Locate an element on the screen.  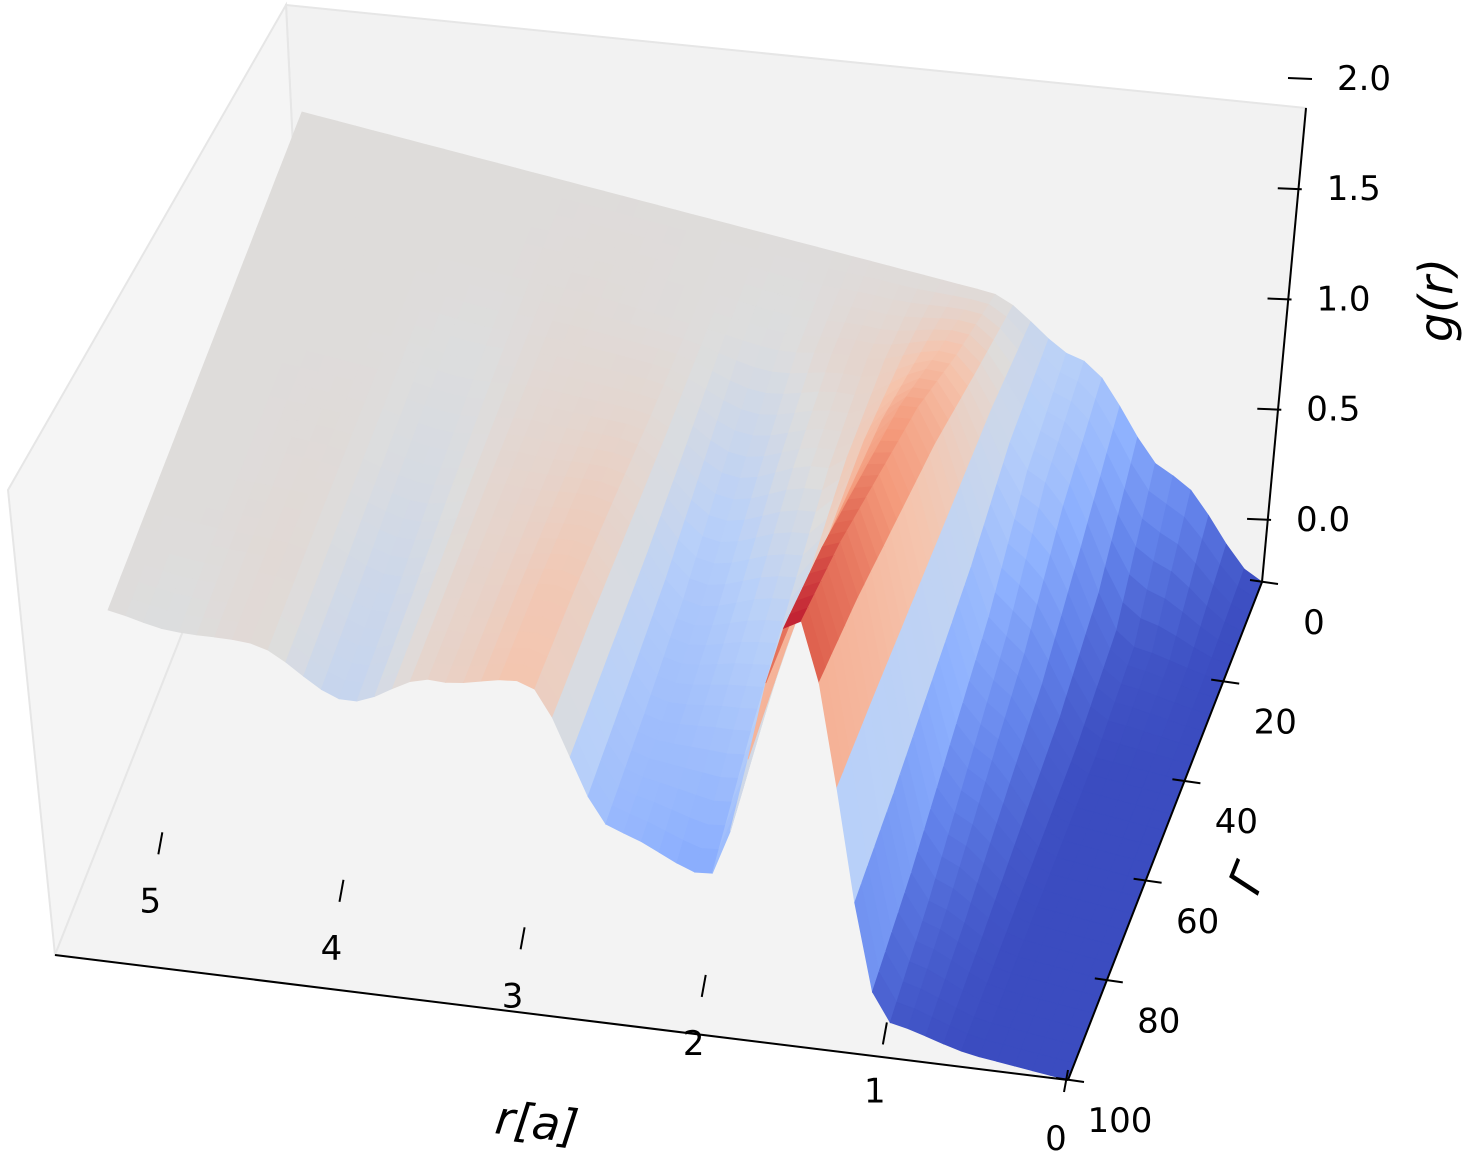
x-tick-label: 5 is located at coordinates (151, 901).